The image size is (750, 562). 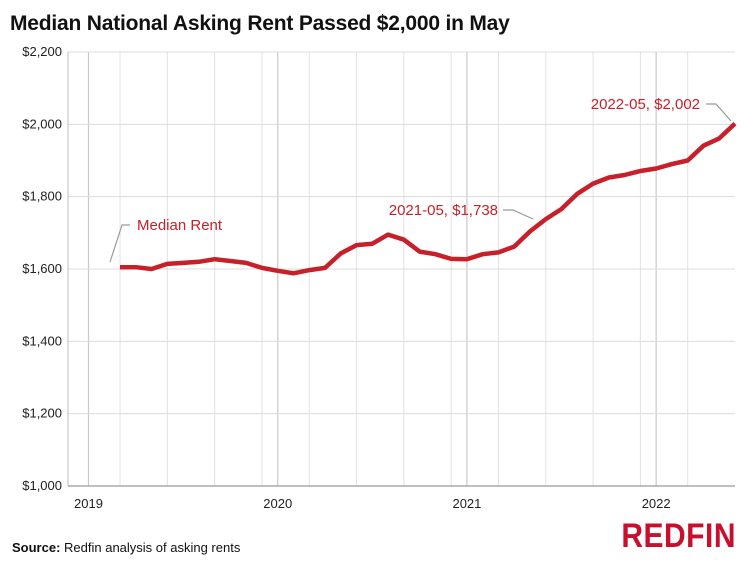 I want to click on x-tick-label: 2021, so click(x=466, y=503).